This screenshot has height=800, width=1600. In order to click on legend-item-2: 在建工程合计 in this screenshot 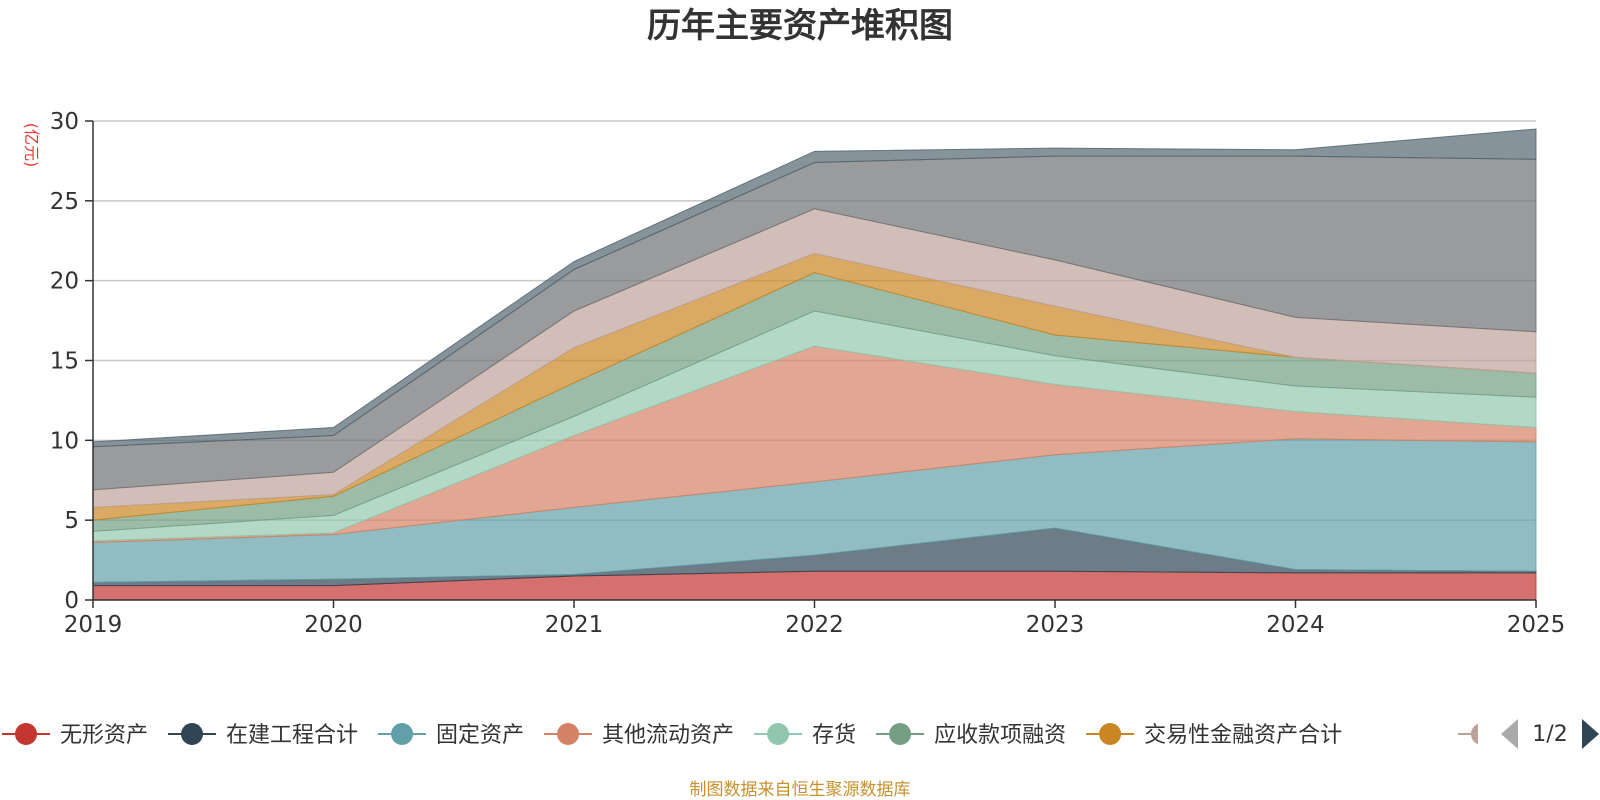, I will do `click(263, 735)`.